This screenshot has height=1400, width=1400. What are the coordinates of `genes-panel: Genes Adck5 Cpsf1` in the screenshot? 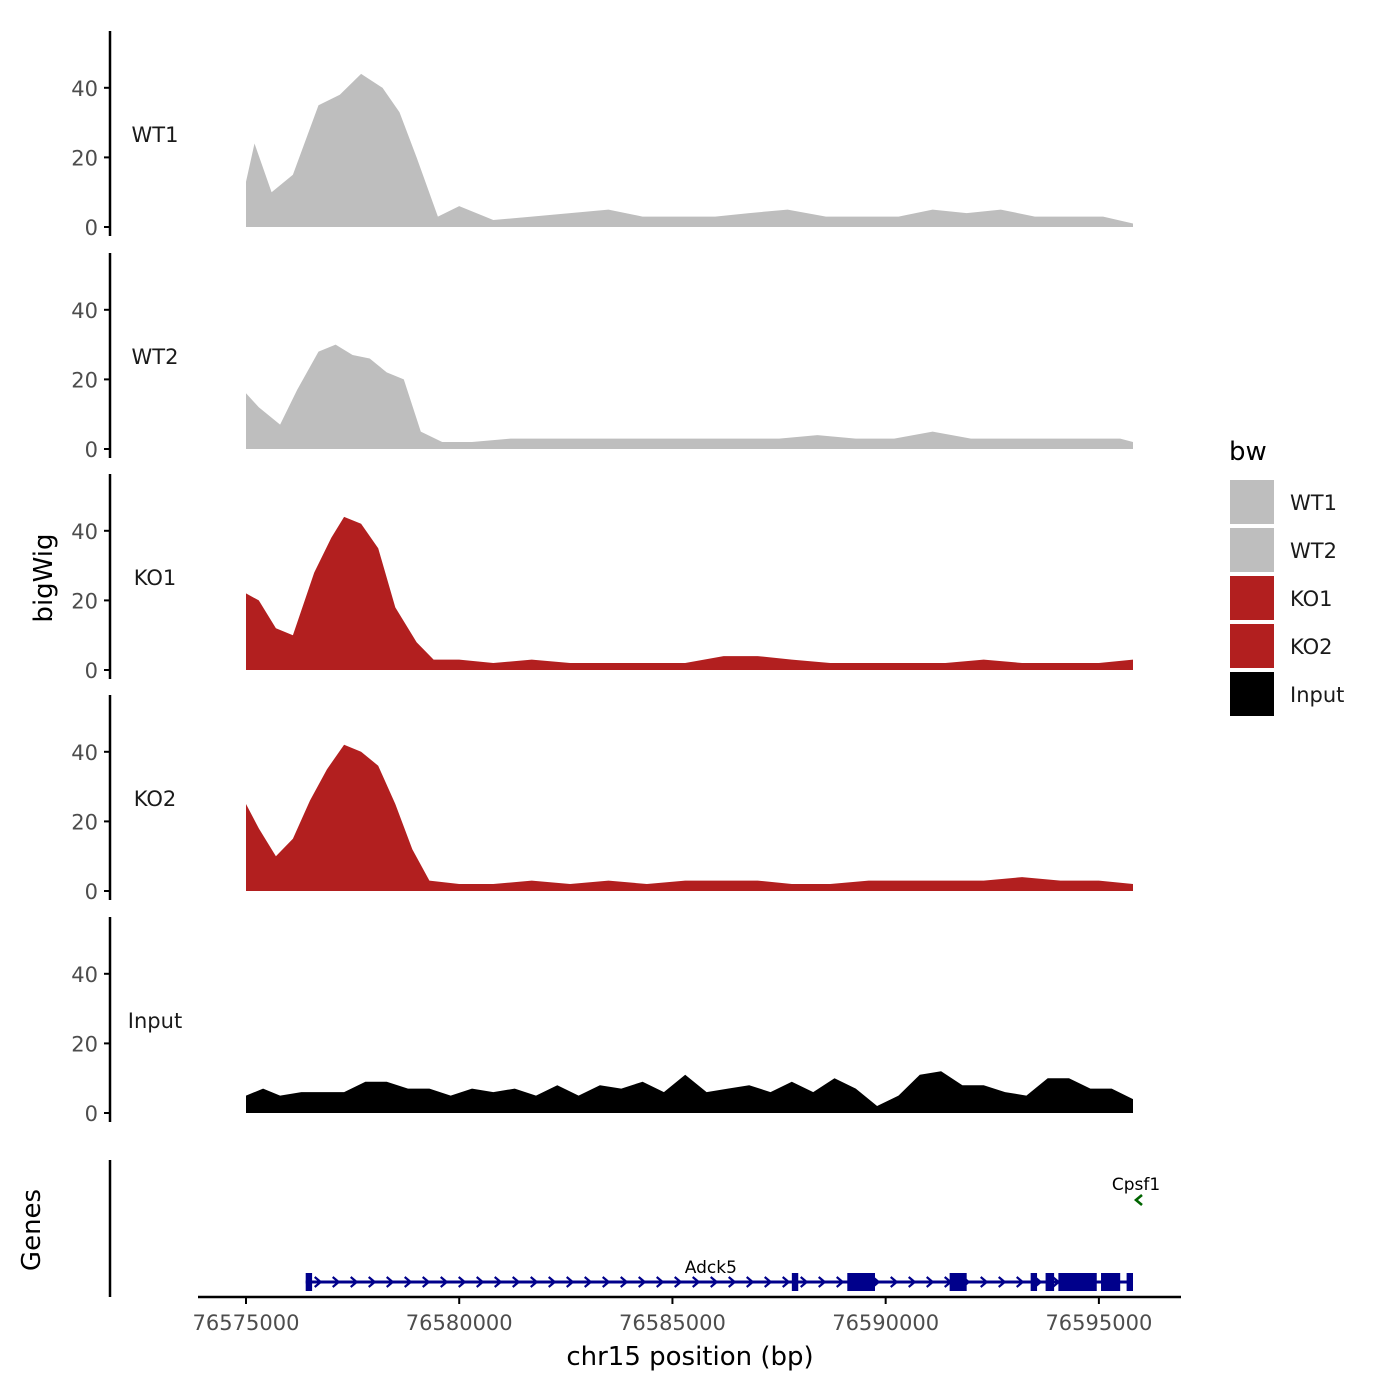 It's located at (588, 1228).